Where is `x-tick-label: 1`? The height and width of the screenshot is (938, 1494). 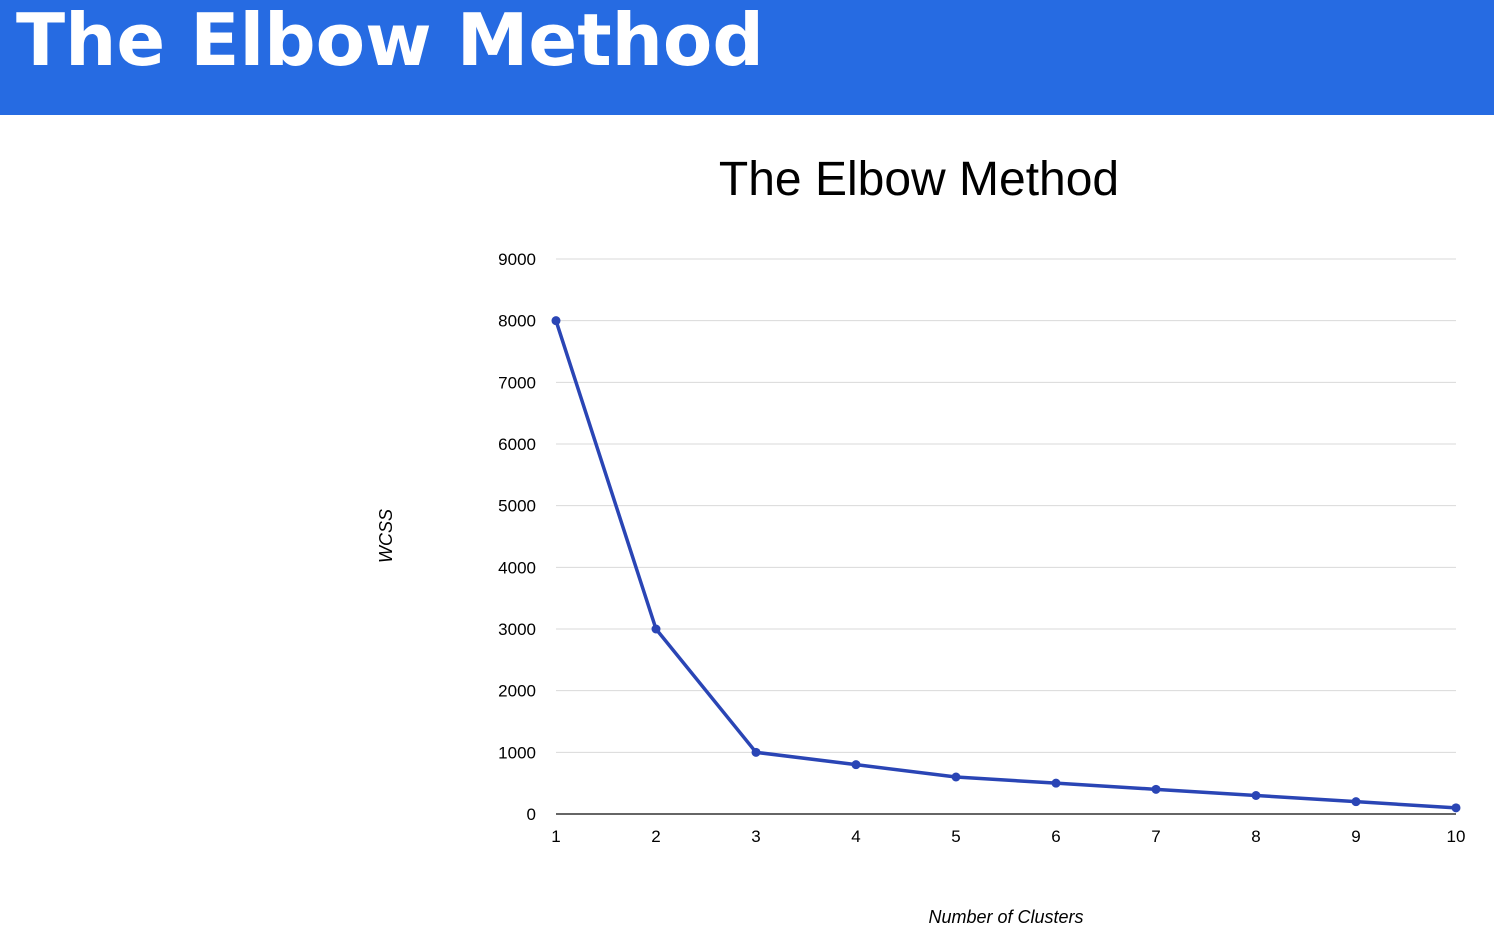 x-tick-label: 1 is located at coordinates (555, 836).